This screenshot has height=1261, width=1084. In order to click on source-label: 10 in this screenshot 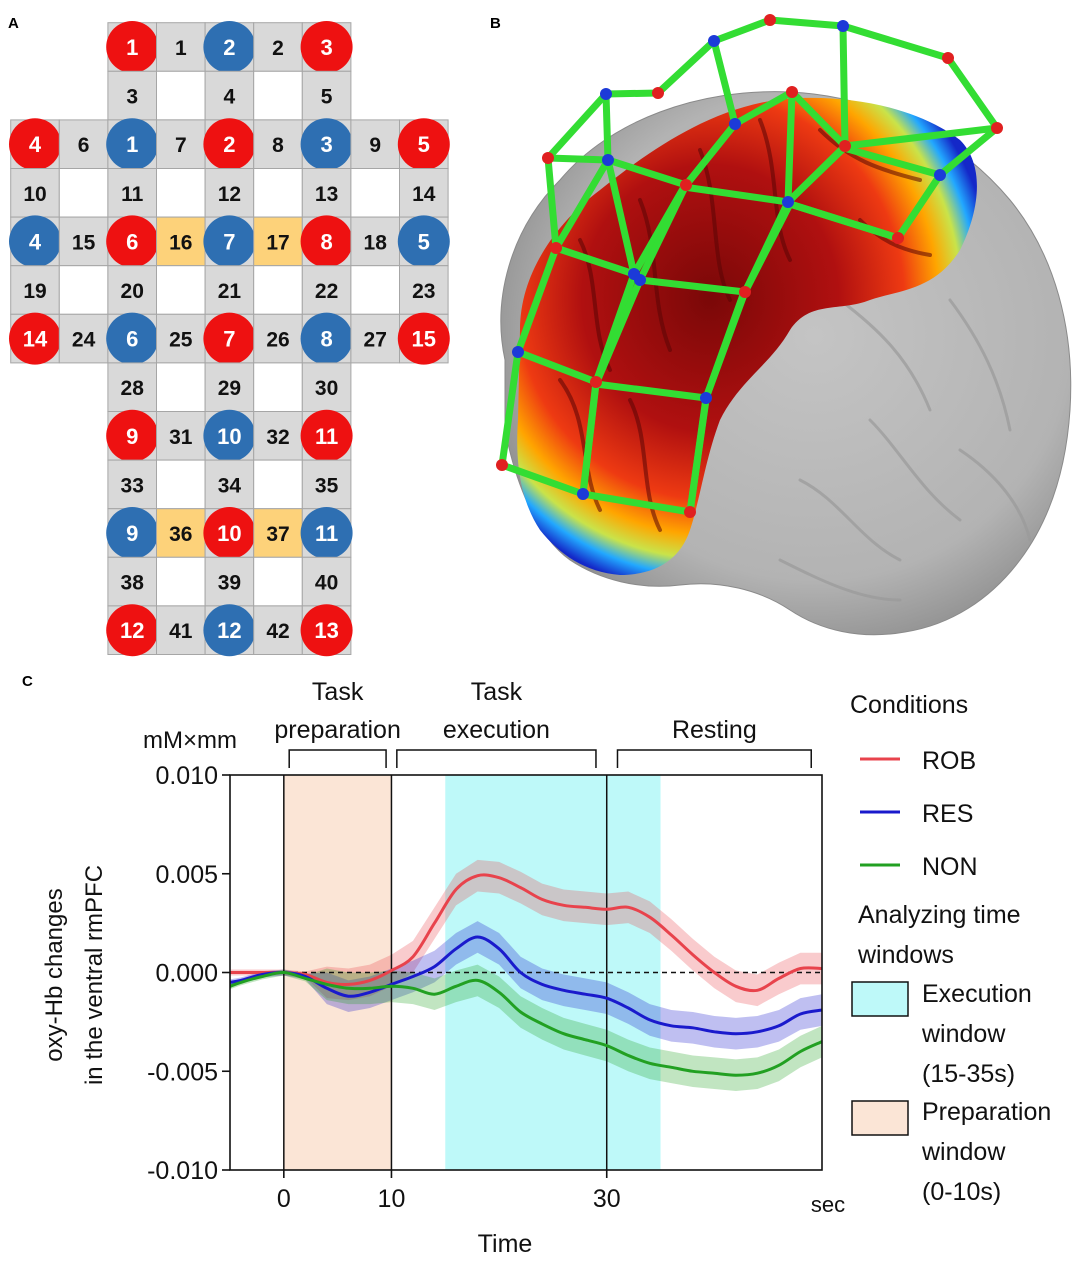, I will do `click(229, 533)`.